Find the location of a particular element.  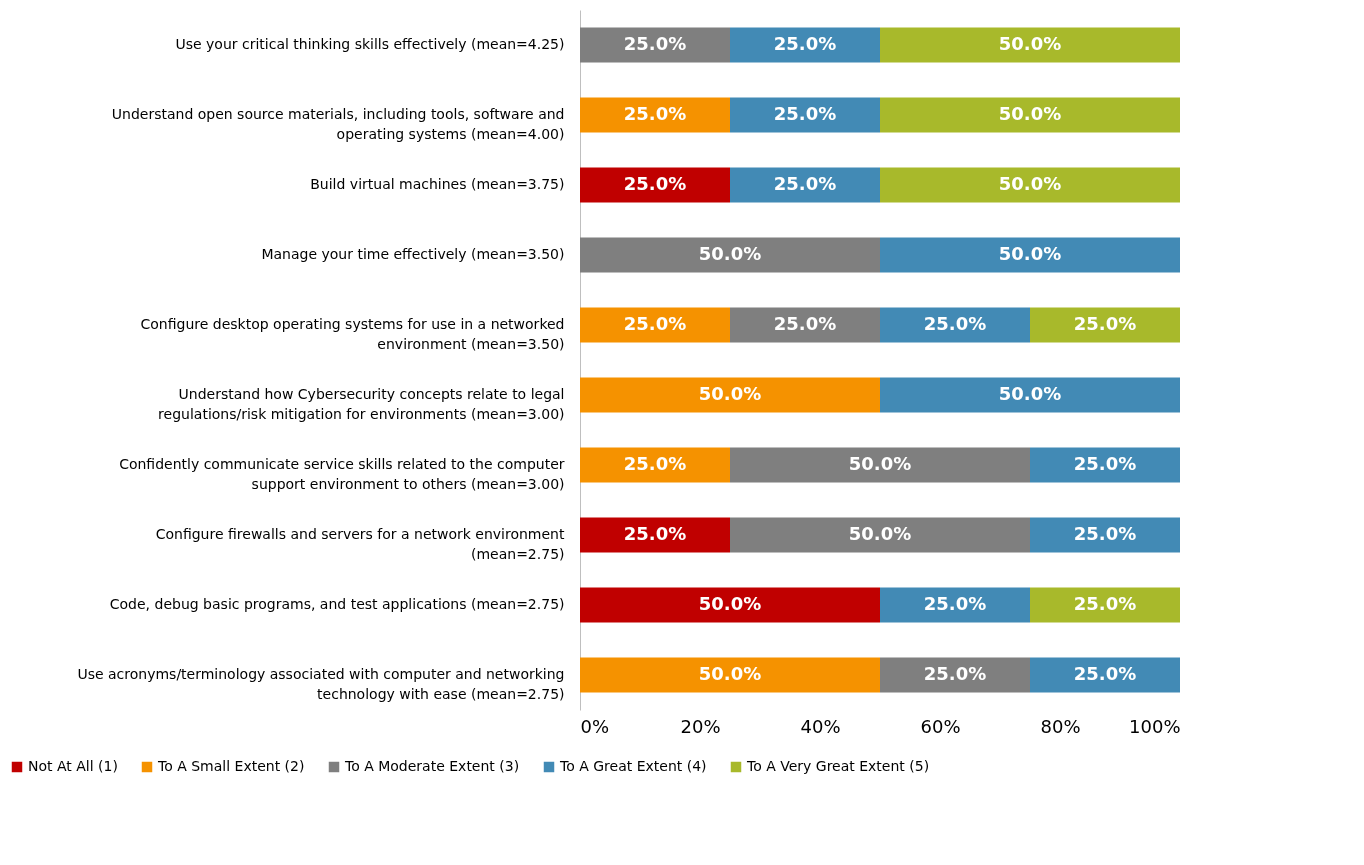

y-tick-label: Build virtual machines (mean=3.75) is located at coordinates (437, 184).